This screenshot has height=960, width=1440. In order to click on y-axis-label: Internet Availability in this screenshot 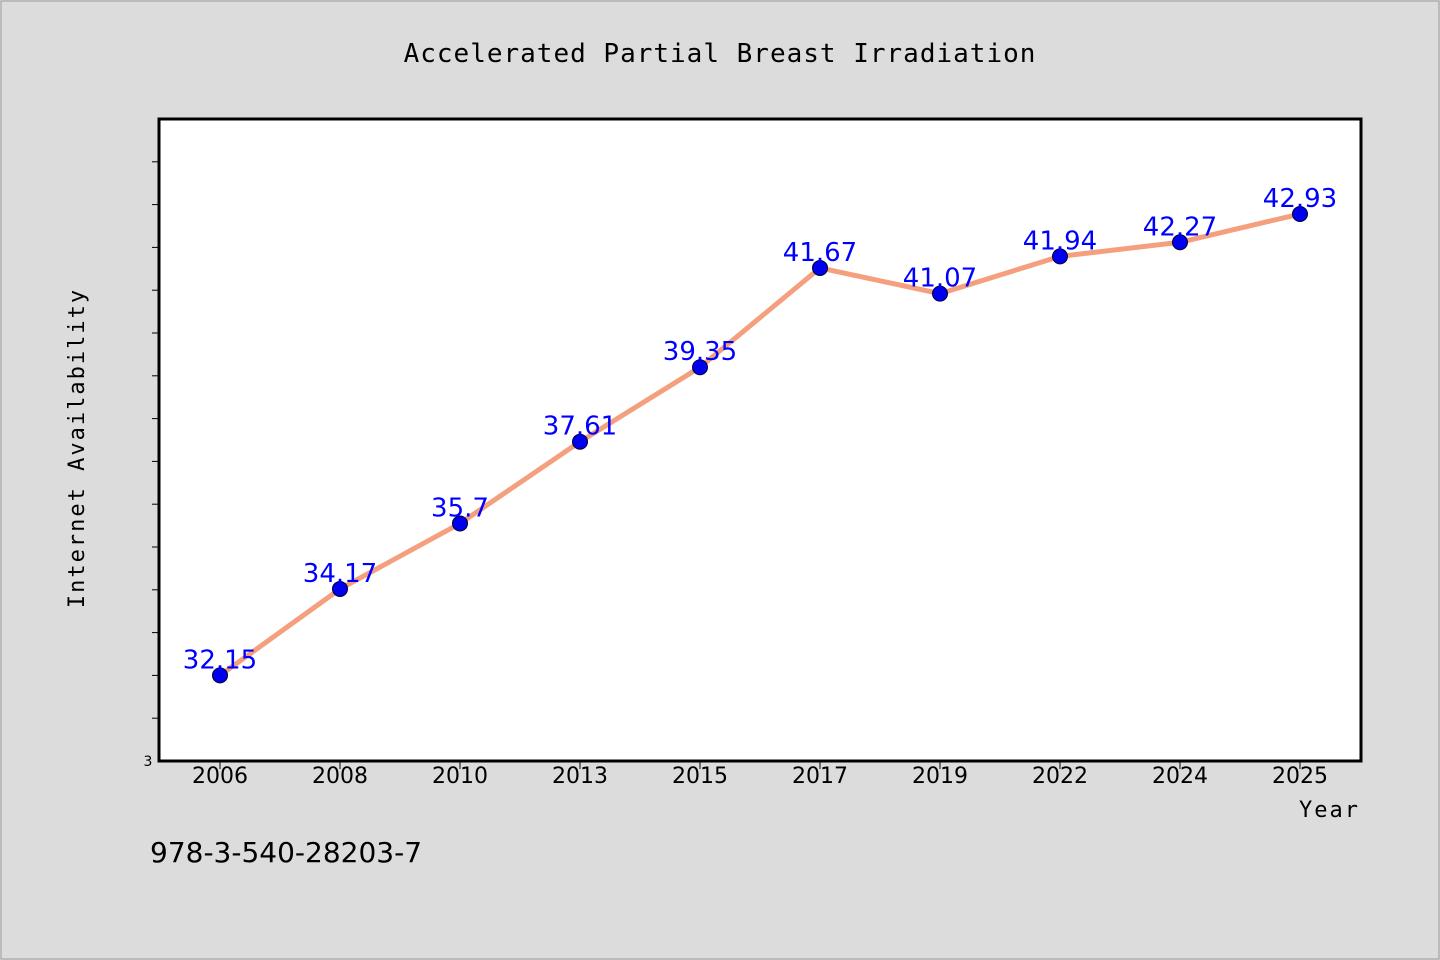, I will do `click(77, 448)`.